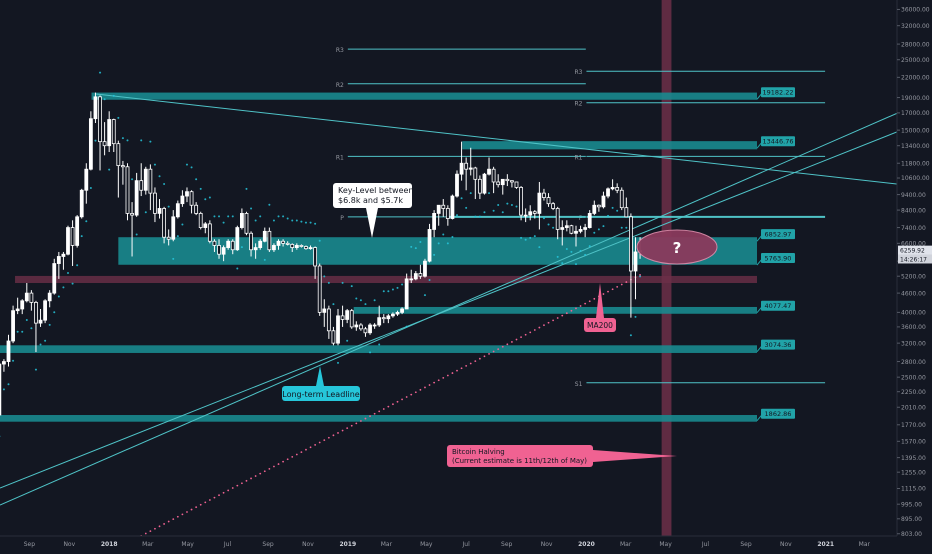  I want to click on y-axis-tick-label: 8400.00, so click(913, 210).